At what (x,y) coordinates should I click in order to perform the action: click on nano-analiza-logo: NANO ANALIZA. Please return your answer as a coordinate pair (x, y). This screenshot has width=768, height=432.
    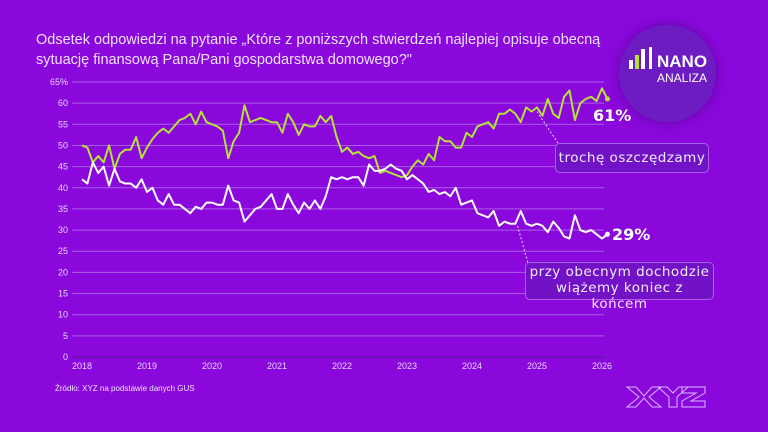
    Looking at the image, I should click on (667, 73).